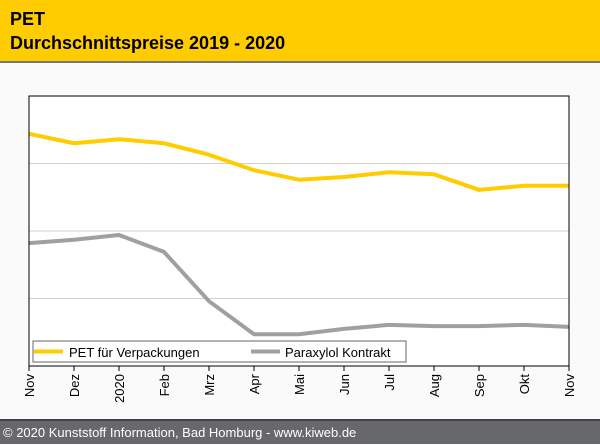 The width and height of the screenshot is (600, 445). Describe the element at coordinates (524, 384) in the screenshot. I see `x-tick-label: Okt` at that location.